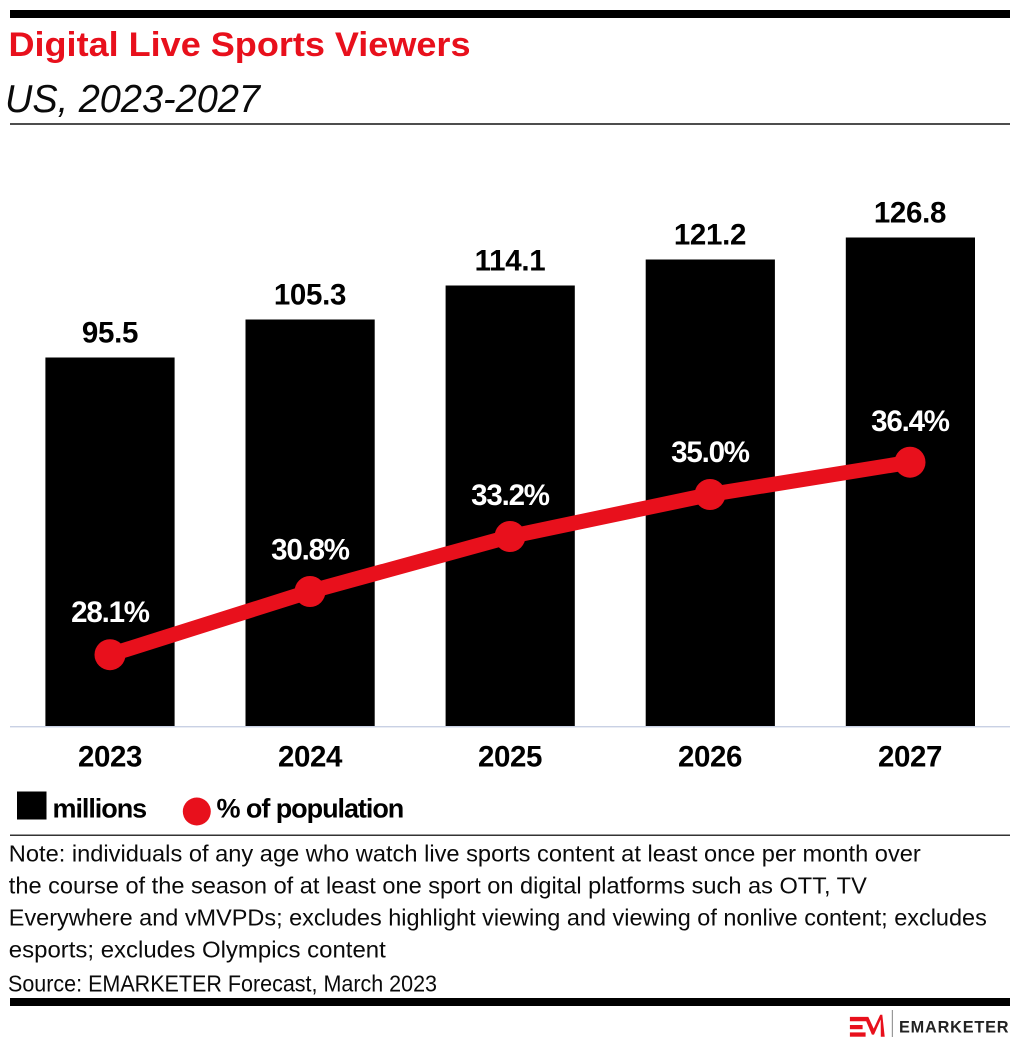  I want to click on svg-text: Digital Live Sports Viewers, so click(240, 45).